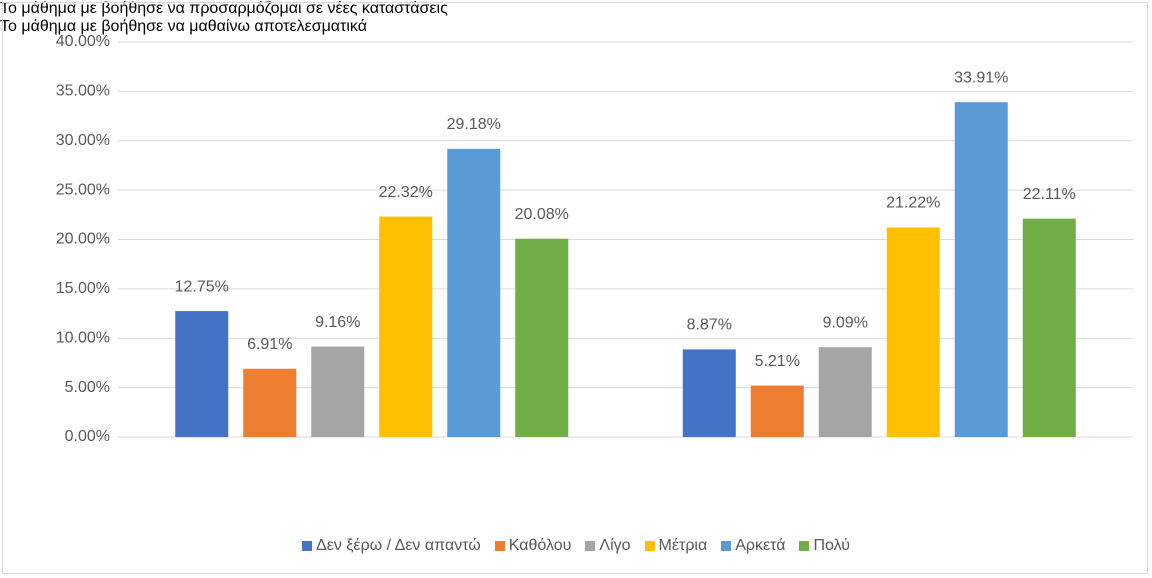 This screenshot has height=578, width=1152. What do you see at coordinates (831, 545) in the screenshot?
I see `legend-label: Πολύ` at bounding box center [831, 545].